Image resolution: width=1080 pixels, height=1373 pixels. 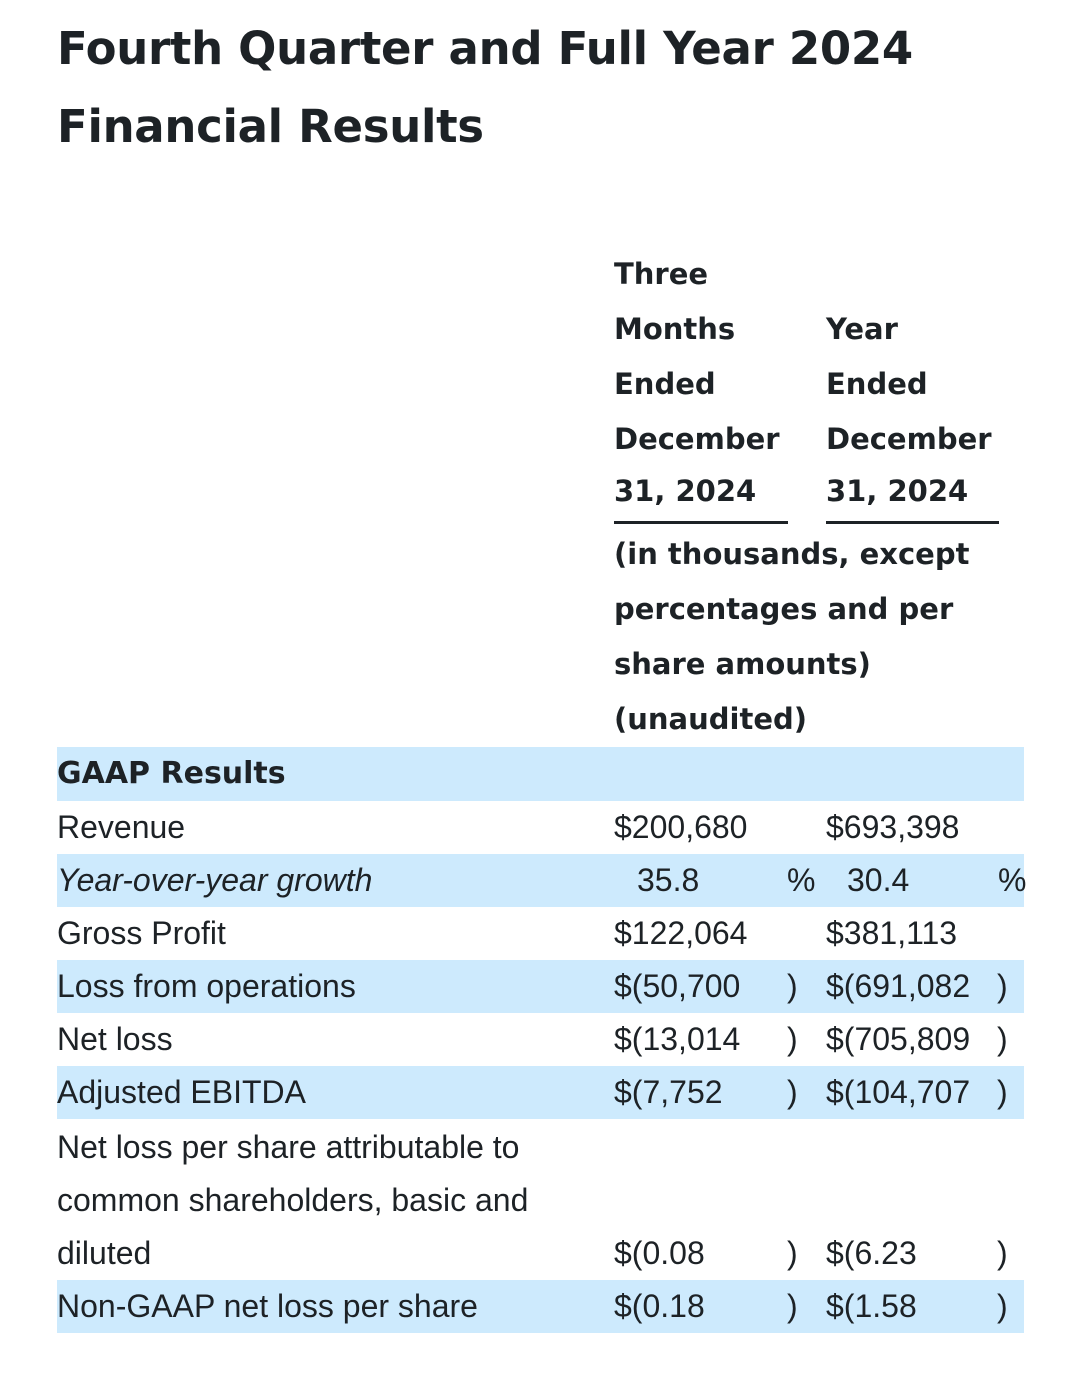 What do you see at coordinates (742, 664) in the screenshot?
I see `units-note-line: share amounts)` at bounding box center [742, 664].